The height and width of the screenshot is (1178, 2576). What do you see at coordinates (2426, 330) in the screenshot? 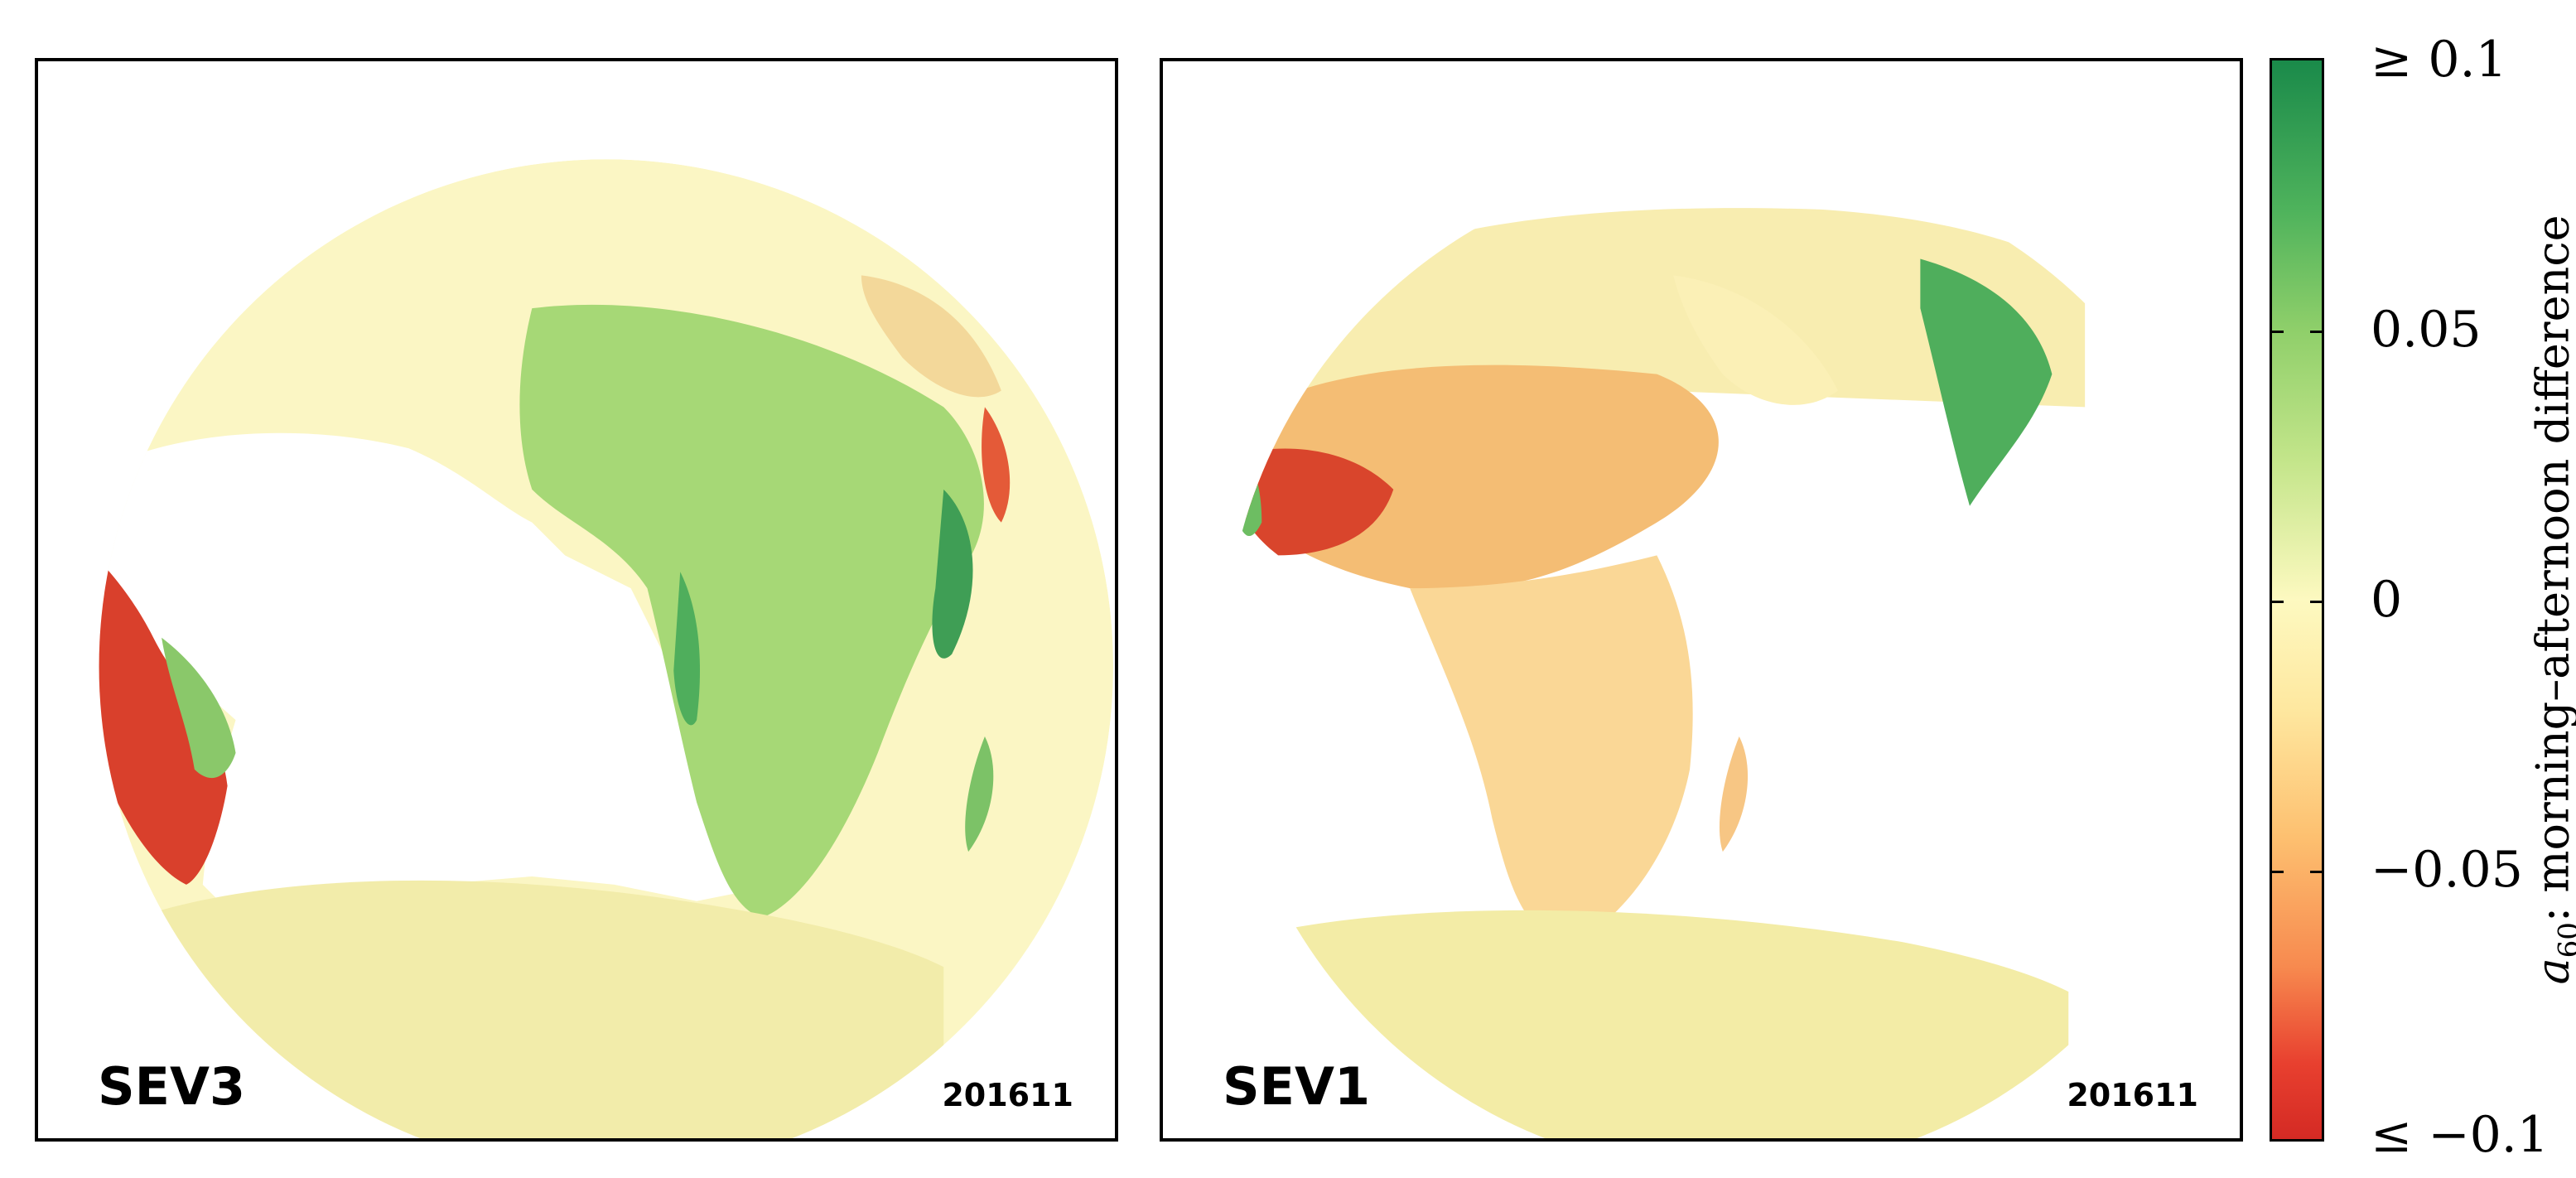
I see `colorbar-tick-label: 0.05` at bounding box center [2426, 330].